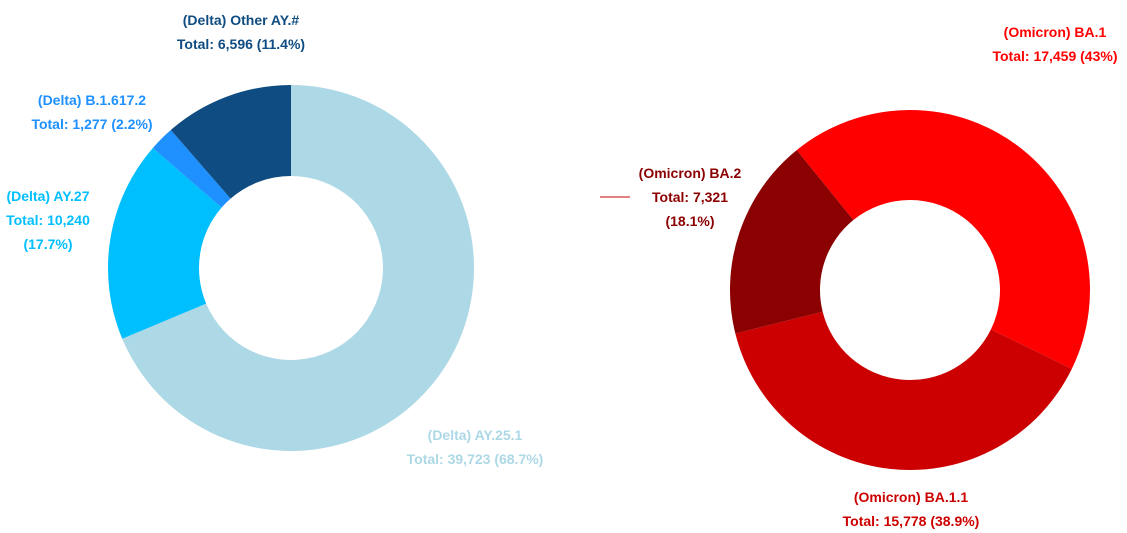  What do you see at coordinates (48, 232) in the screenshot?
I see `slice-value: Total: 10,240 (17.7%)` at bounding box center [48, 232].